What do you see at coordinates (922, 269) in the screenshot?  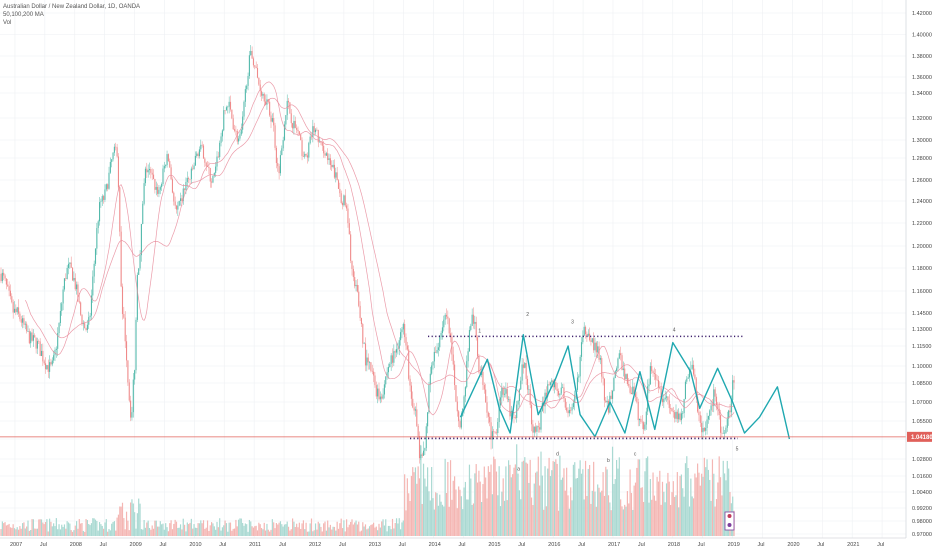 I see `price-tick-label: 1.18000` at bounding box center [922, 269].